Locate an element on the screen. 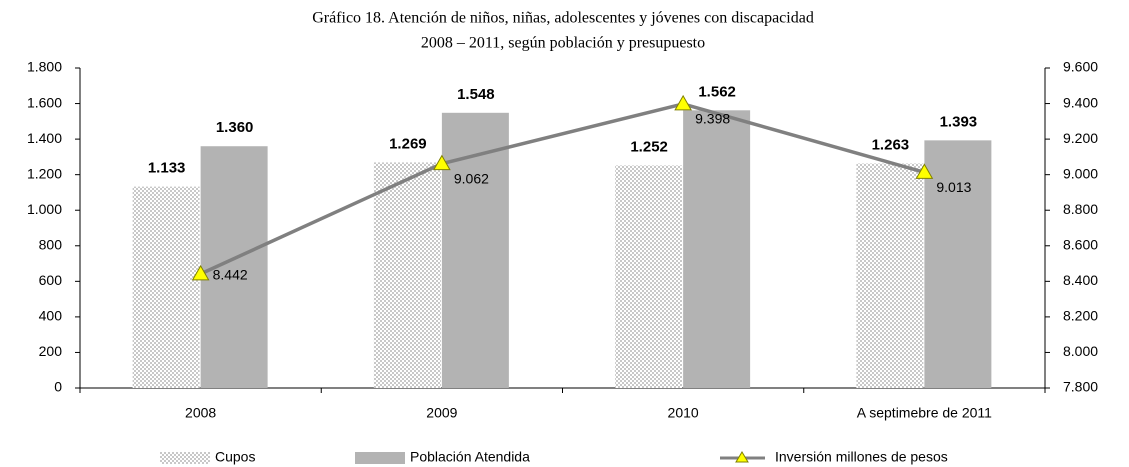  line-label: 9.013 is located at coordinates (953, 187).